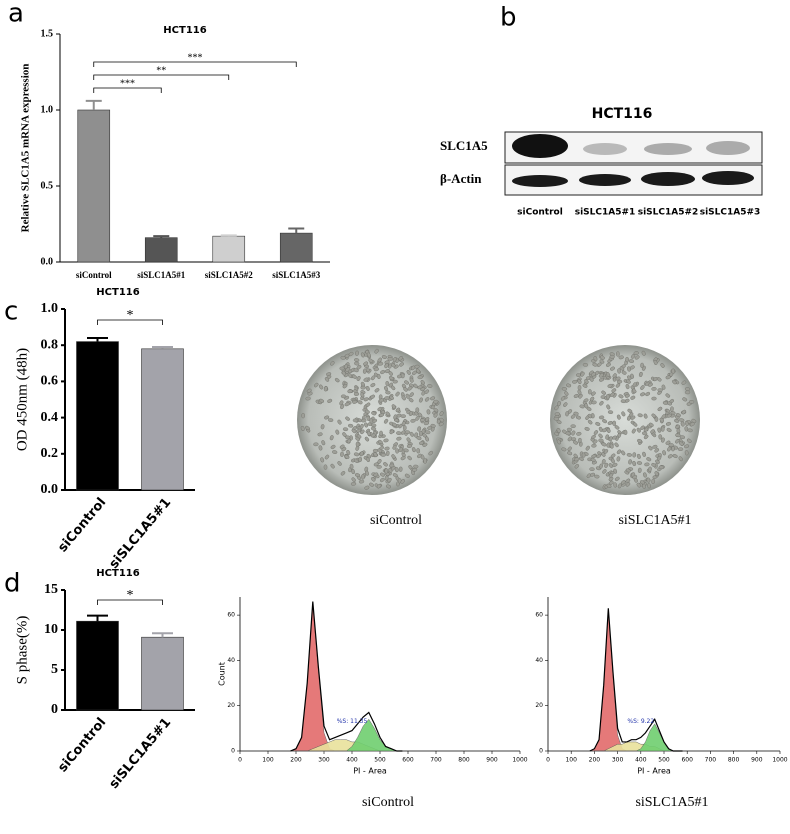  What do you see at coordinates (50, 344) in the screenshot?
I see `y-tick-label: 0.8` at bounding box center [50, 344].